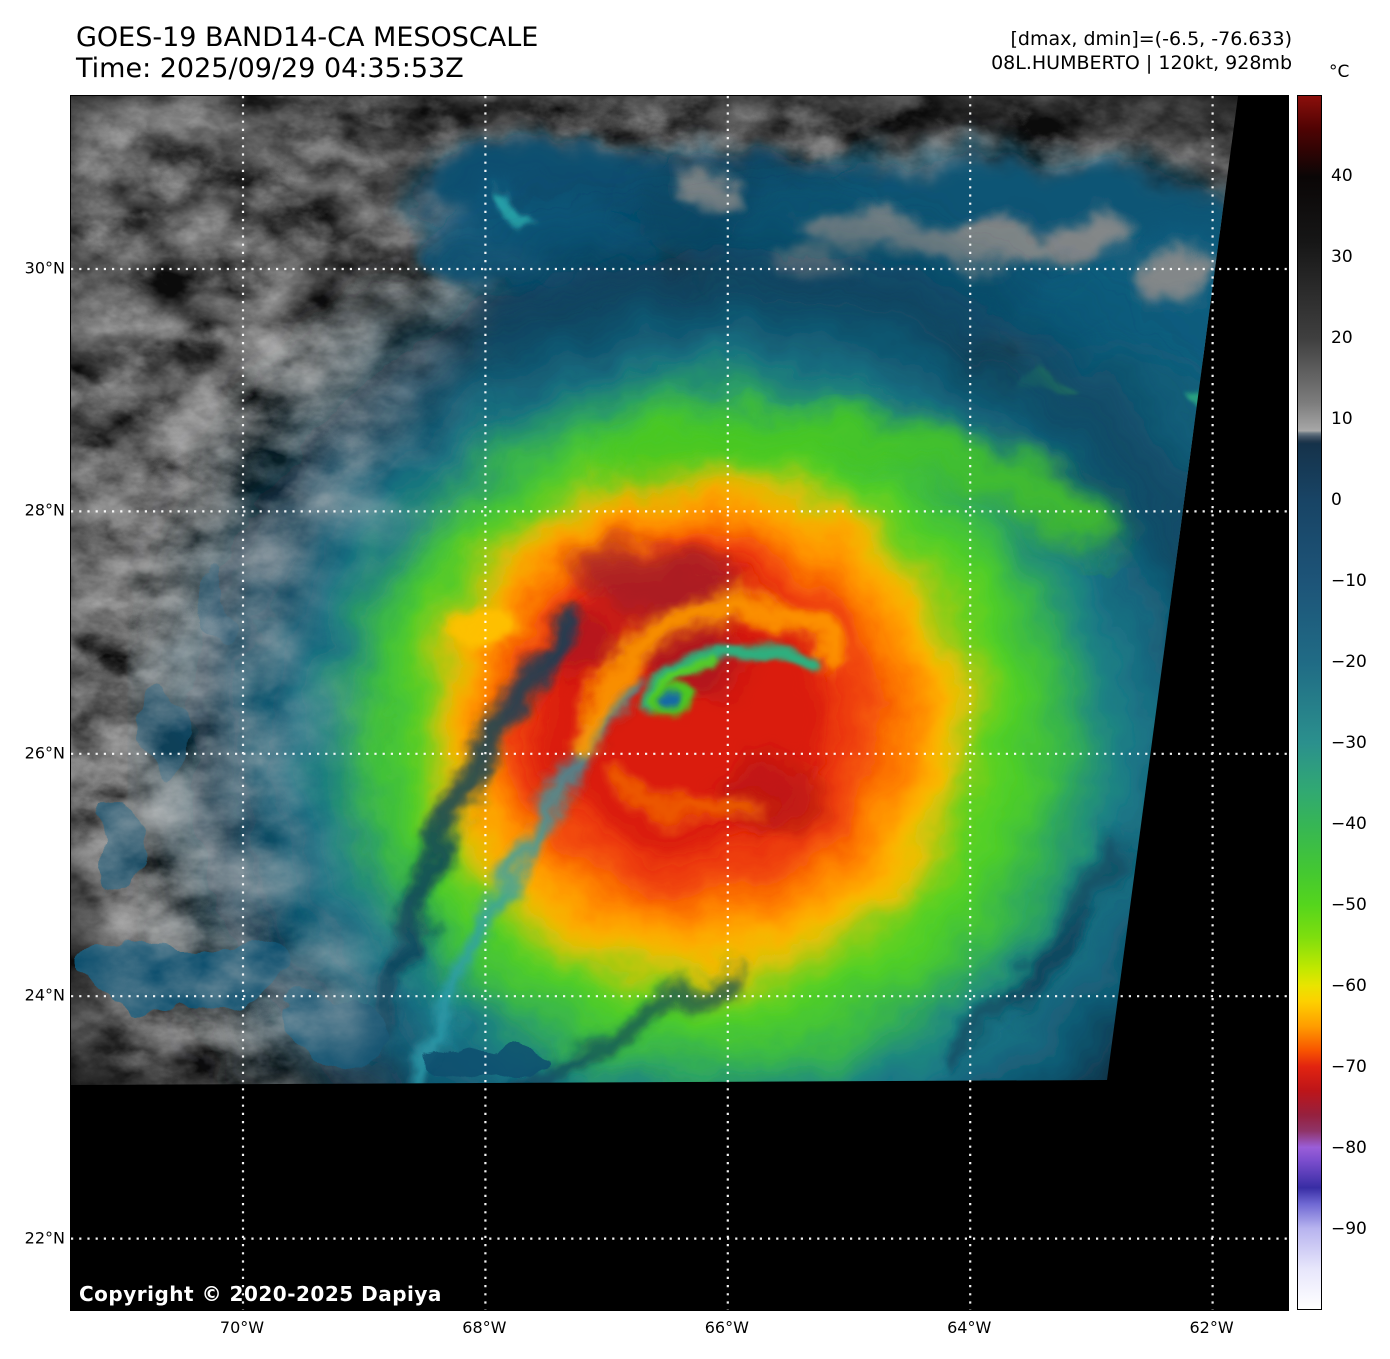  I want to click on copyright-text: Copyright © 2020-2025 Dapiya, so click(260, 1294).